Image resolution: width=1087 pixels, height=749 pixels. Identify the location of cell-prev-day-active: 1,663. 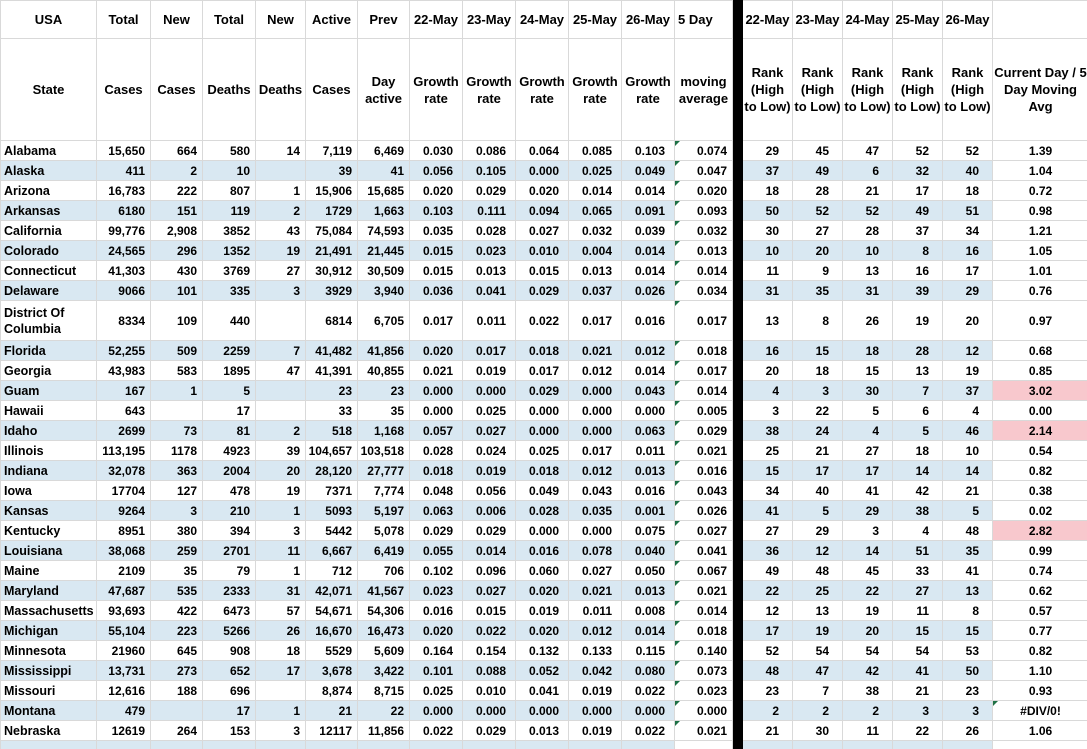
(383, 210).